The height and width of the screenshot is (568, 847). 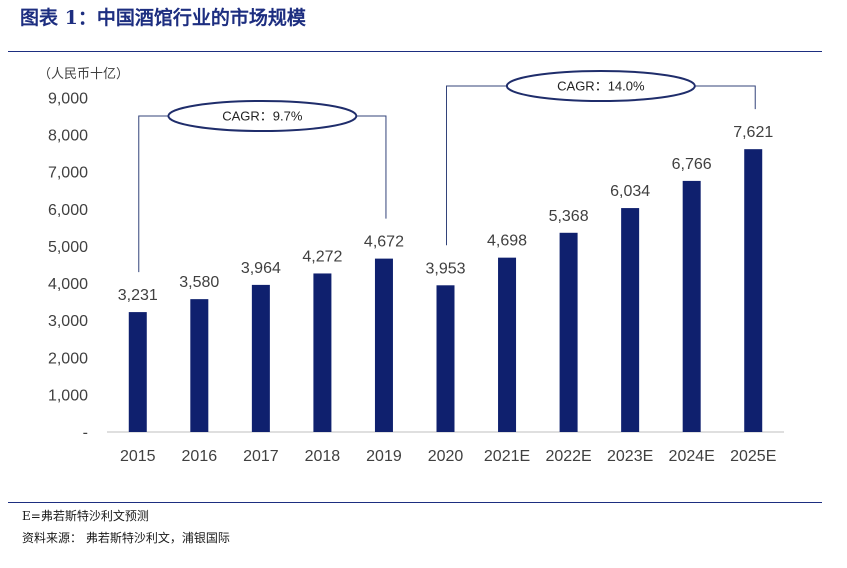 What do you see at coordinates (68, 173) in the screenshot?
I see `y-tick-label: 7,000` at bounding box center [68, 173].